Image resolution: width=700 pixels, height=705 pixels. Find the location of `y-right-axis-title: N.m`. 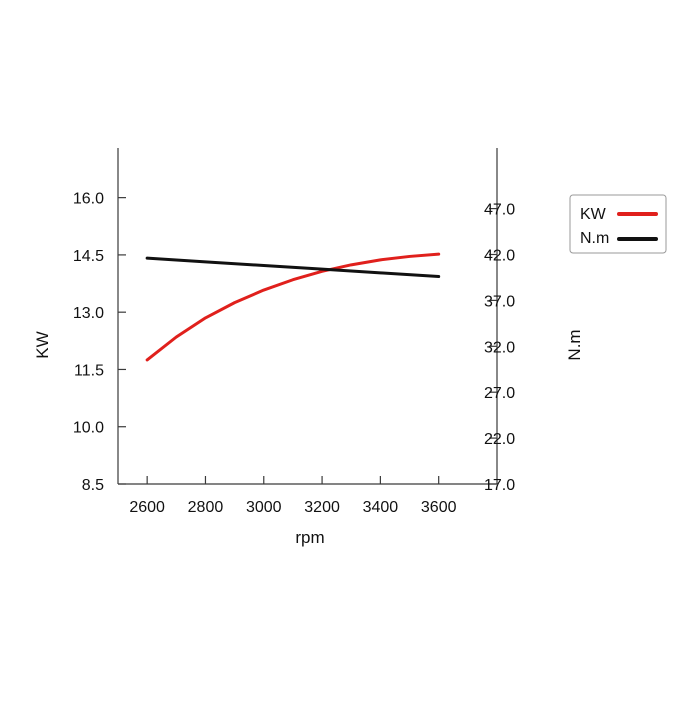

y-right-axis-title: N.m is located at coordinates (574, 344).